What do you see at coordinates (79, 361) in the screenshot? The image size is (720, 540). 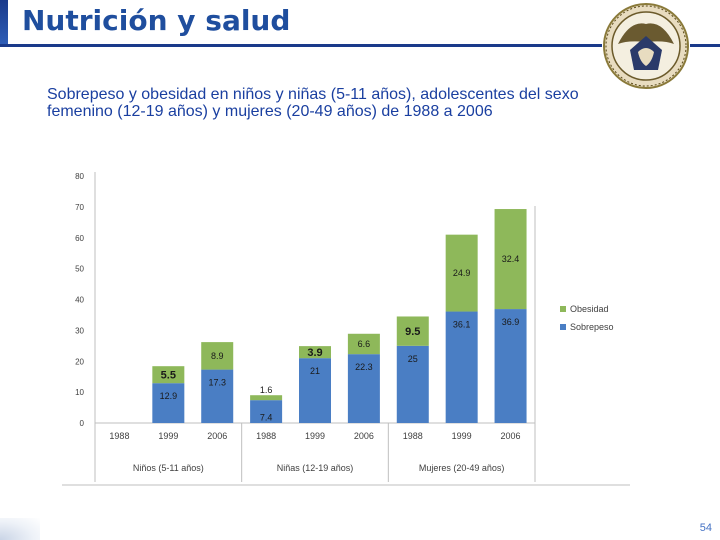 I see `y-tick-label: 20` at bounding box center [79, 361].